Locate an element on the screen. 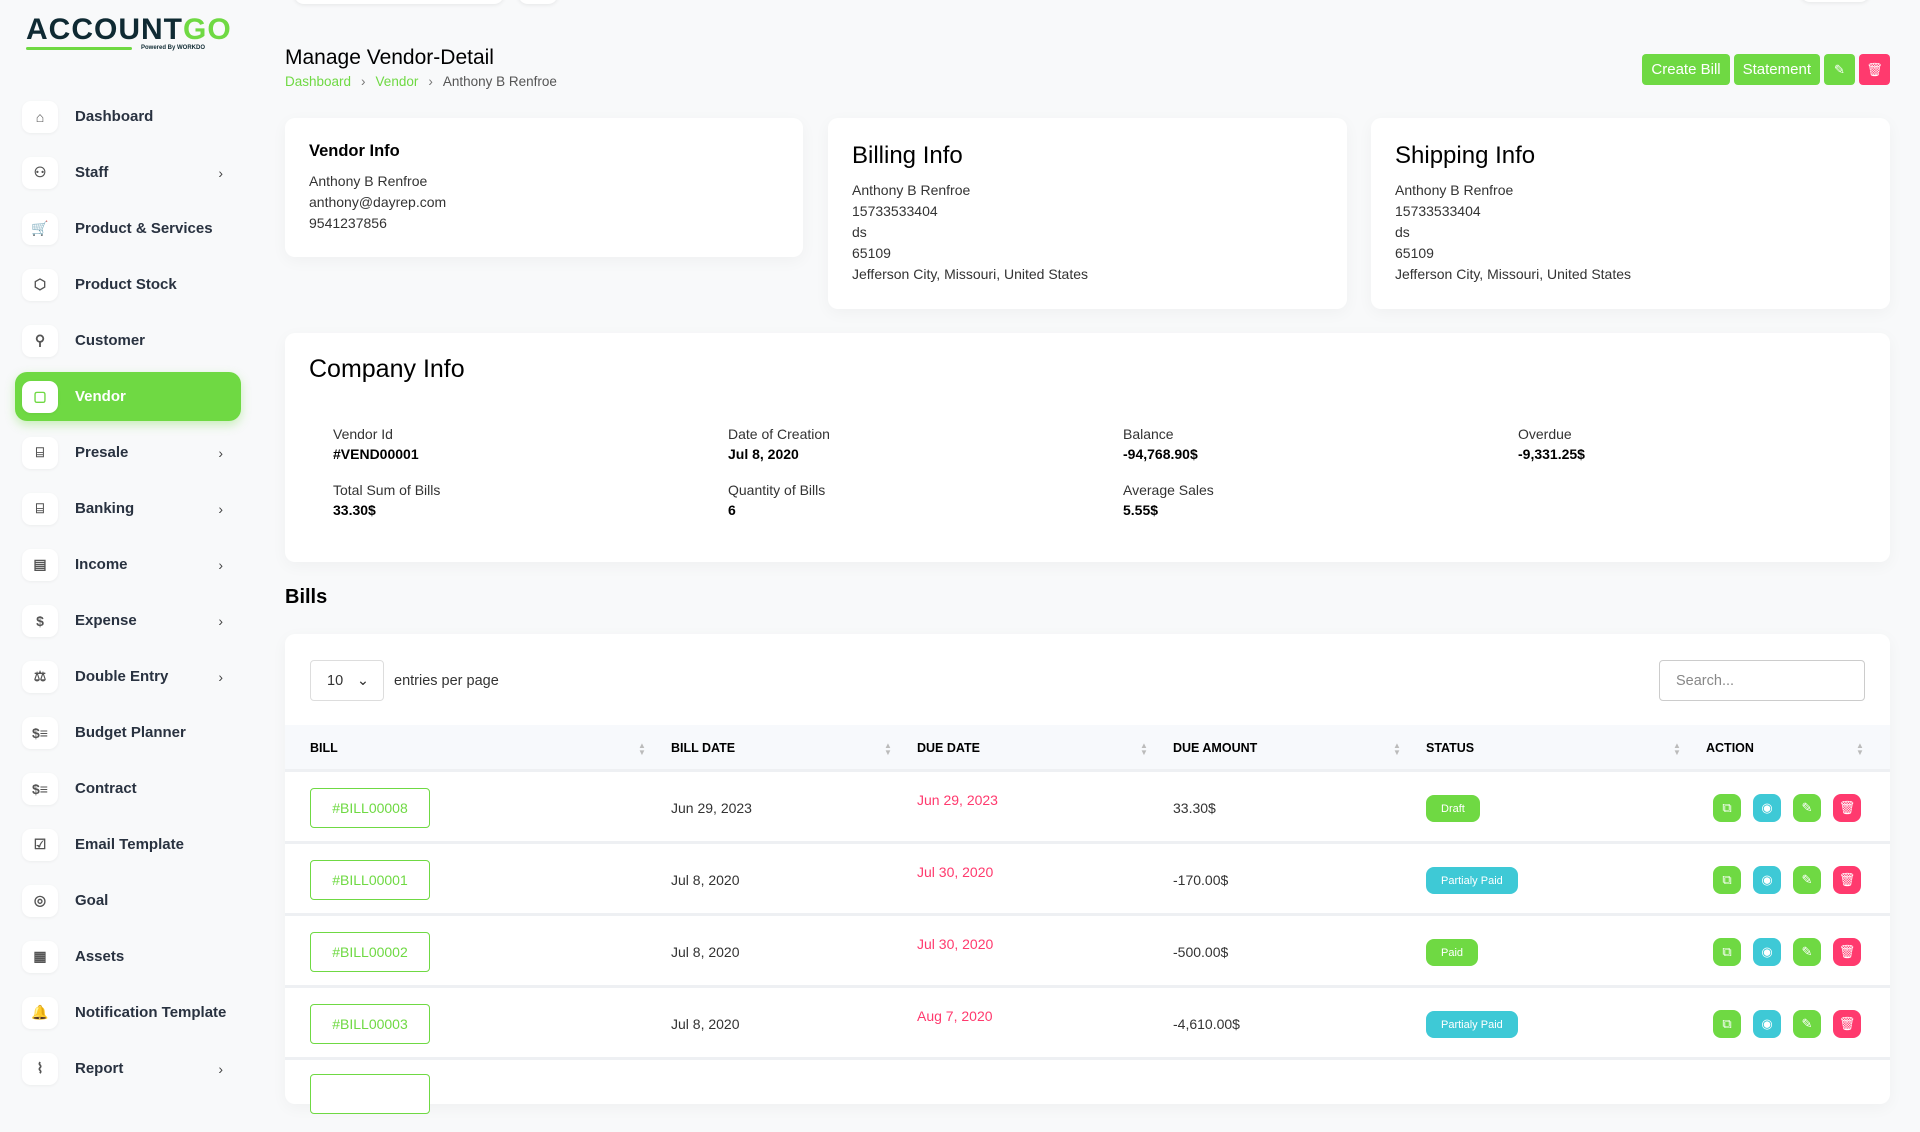 This screenshot has height=1132, width=1920. shipping-name: Anthony B Renfroe is located at coordinates (1454, 190).